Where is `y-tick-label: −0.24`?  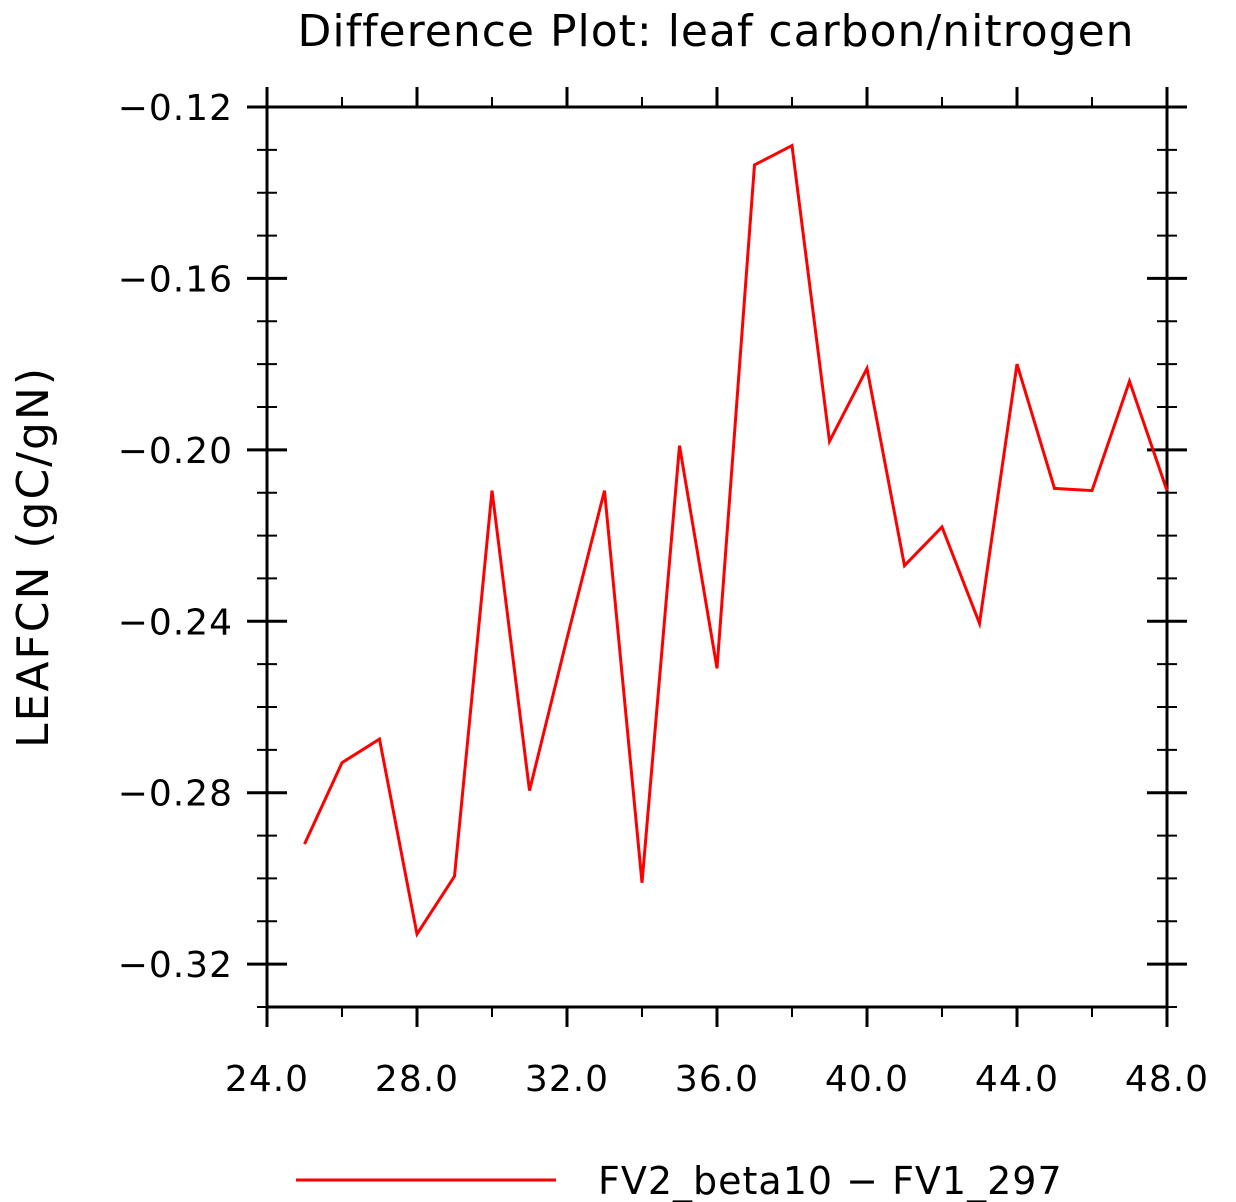
y-tick-label: −0.24 is located at coordinates (175, 622).